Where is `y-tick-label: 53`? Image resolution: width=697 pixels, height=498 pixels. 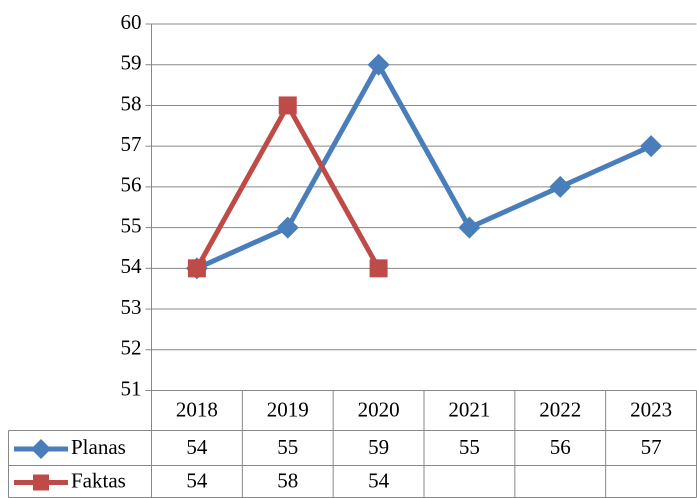
y-tick-label: 53 is located at coordinates (131, 307).